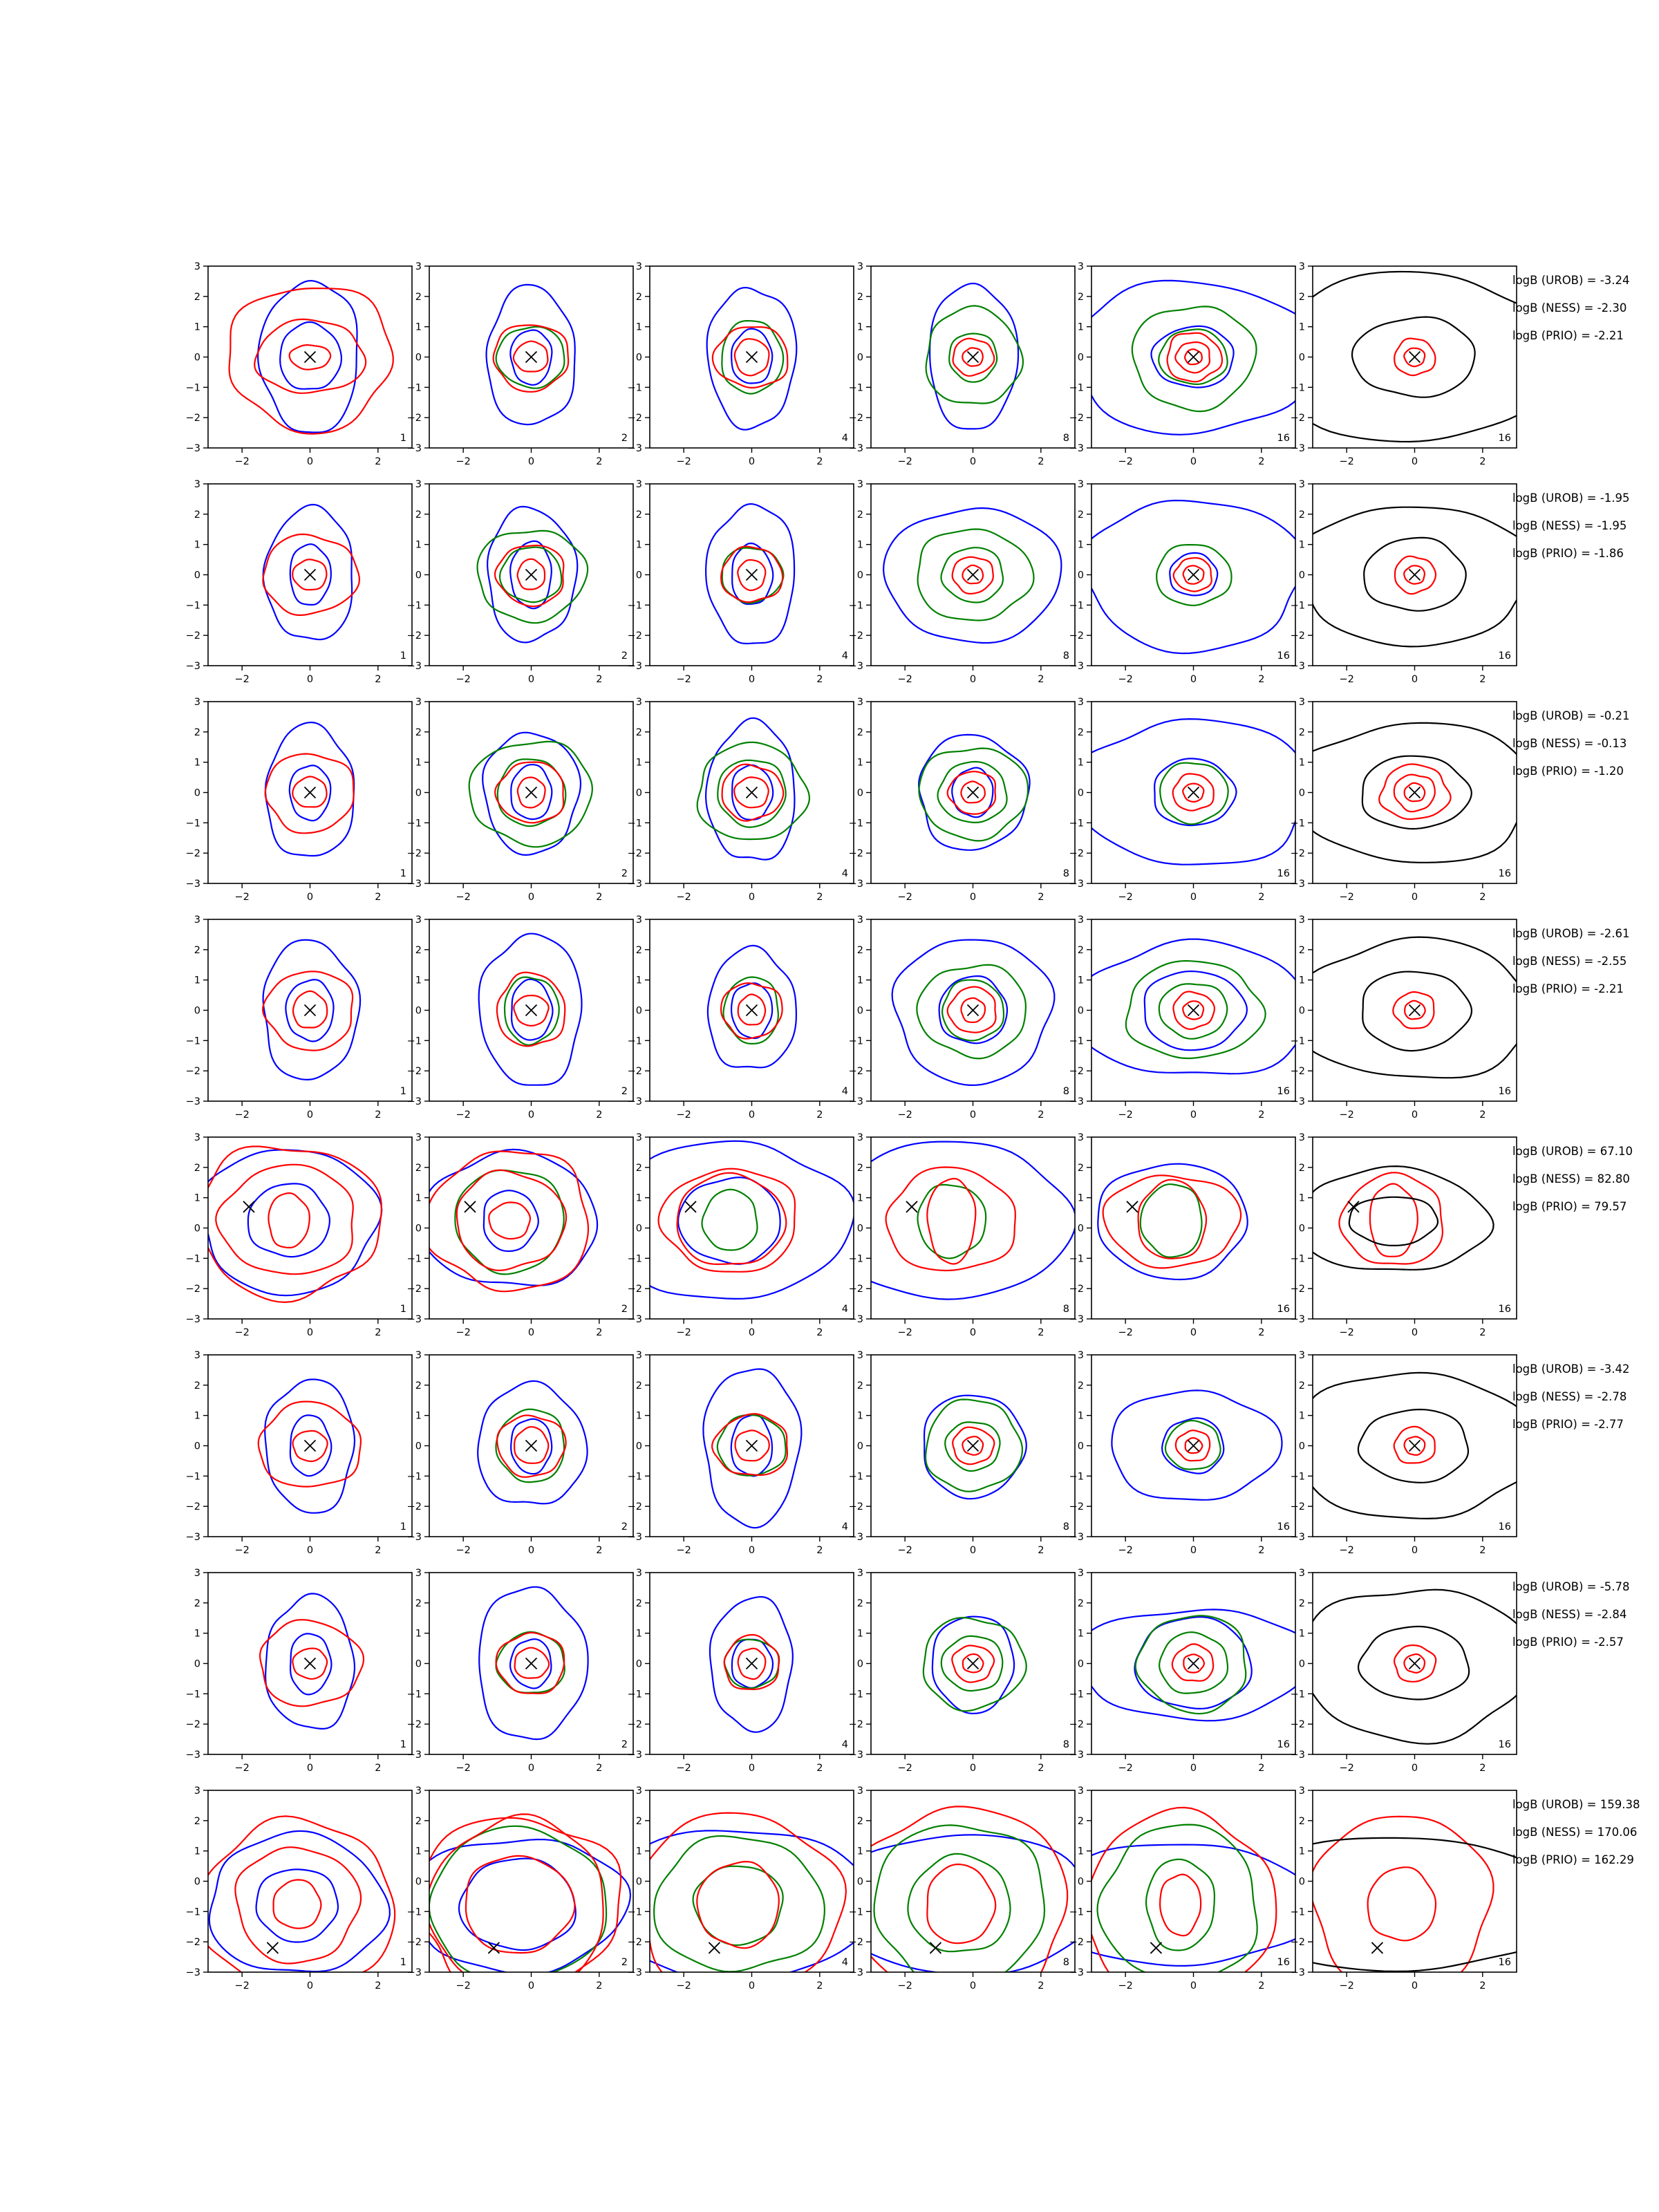 This screenshot has height=2212, width=1659. Describe the element at coordinates (1568, 335) in the screenshot. I see `bayes-factor-label: logB (PRIO) = -2.21` at that location.